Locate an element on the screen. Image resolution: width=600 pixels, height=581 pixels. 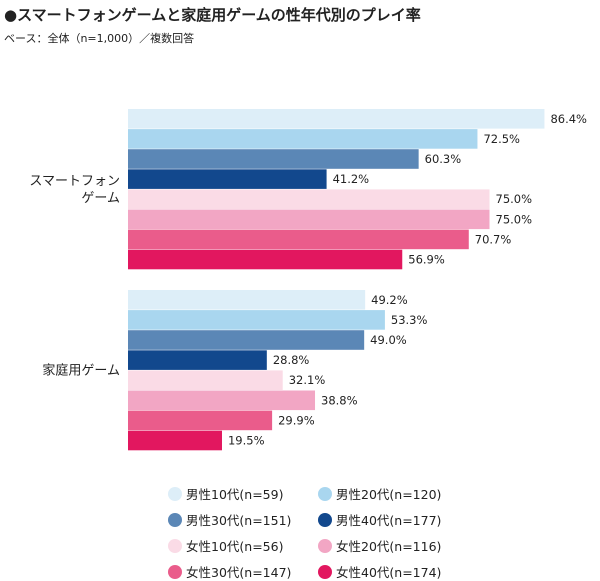
legend-item: 女性10代(n=56) is located at coordinates (243, 545).